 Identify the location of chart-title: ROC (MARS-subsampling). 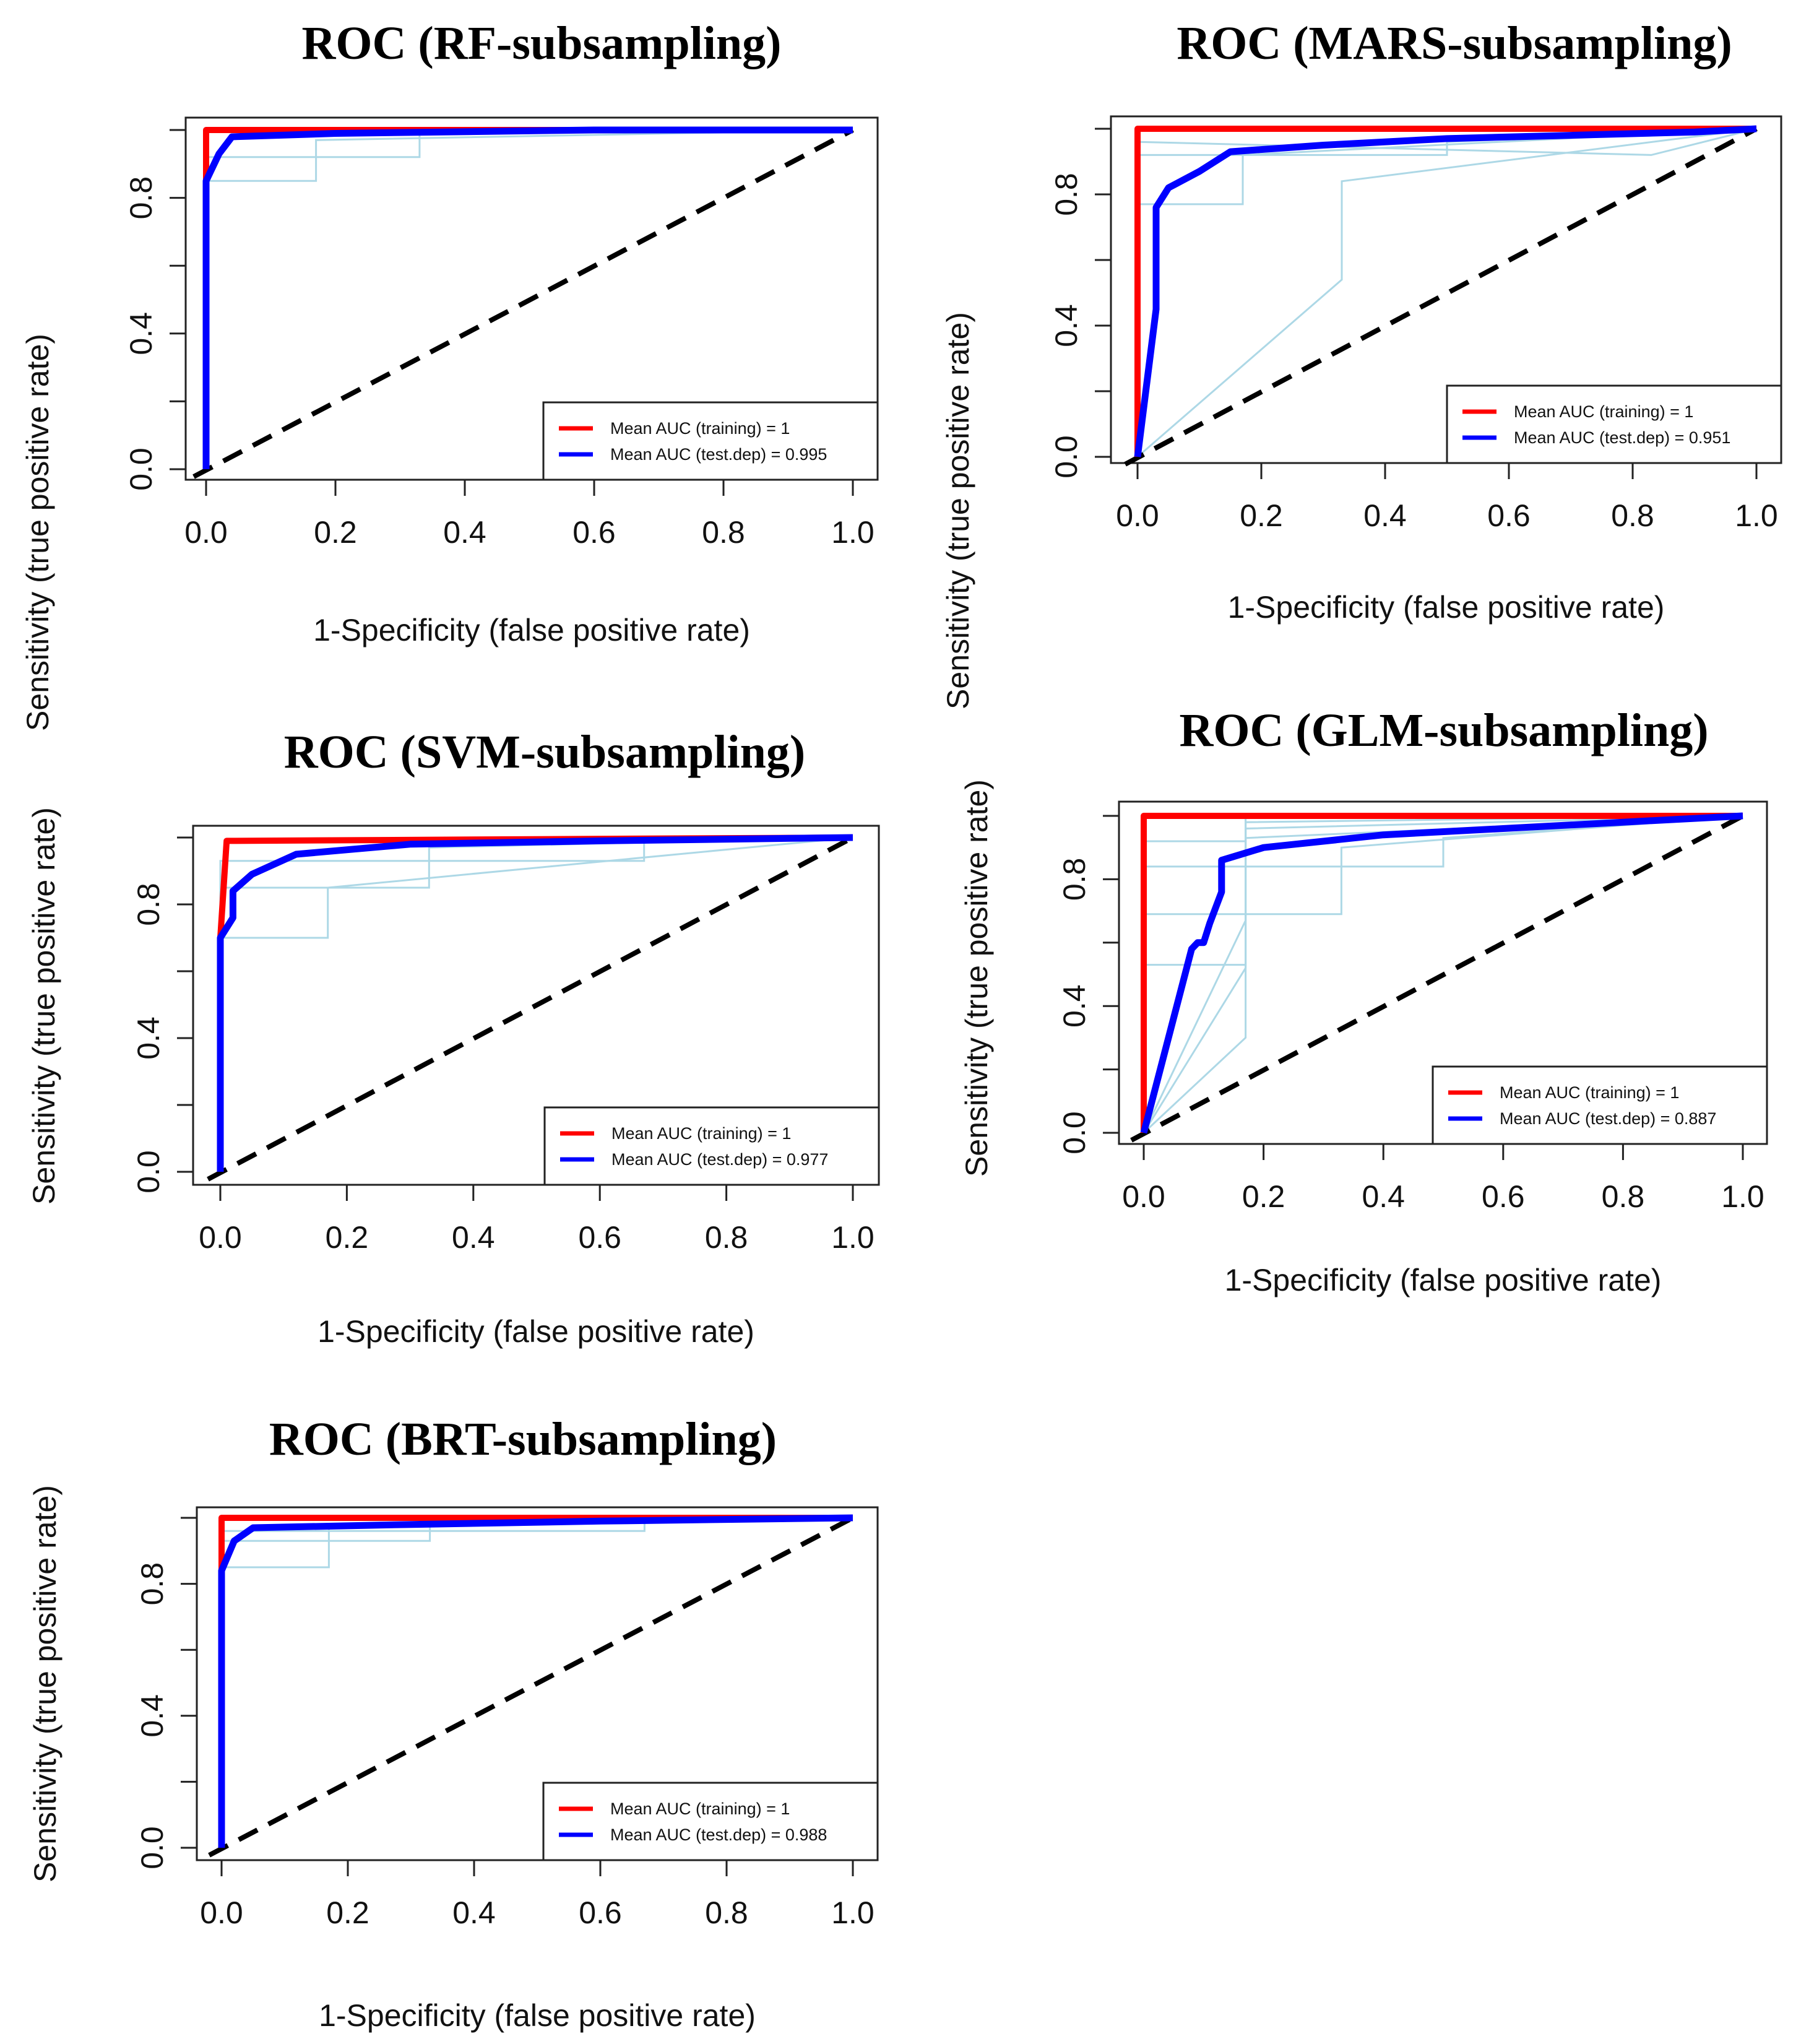
(1454, 43).